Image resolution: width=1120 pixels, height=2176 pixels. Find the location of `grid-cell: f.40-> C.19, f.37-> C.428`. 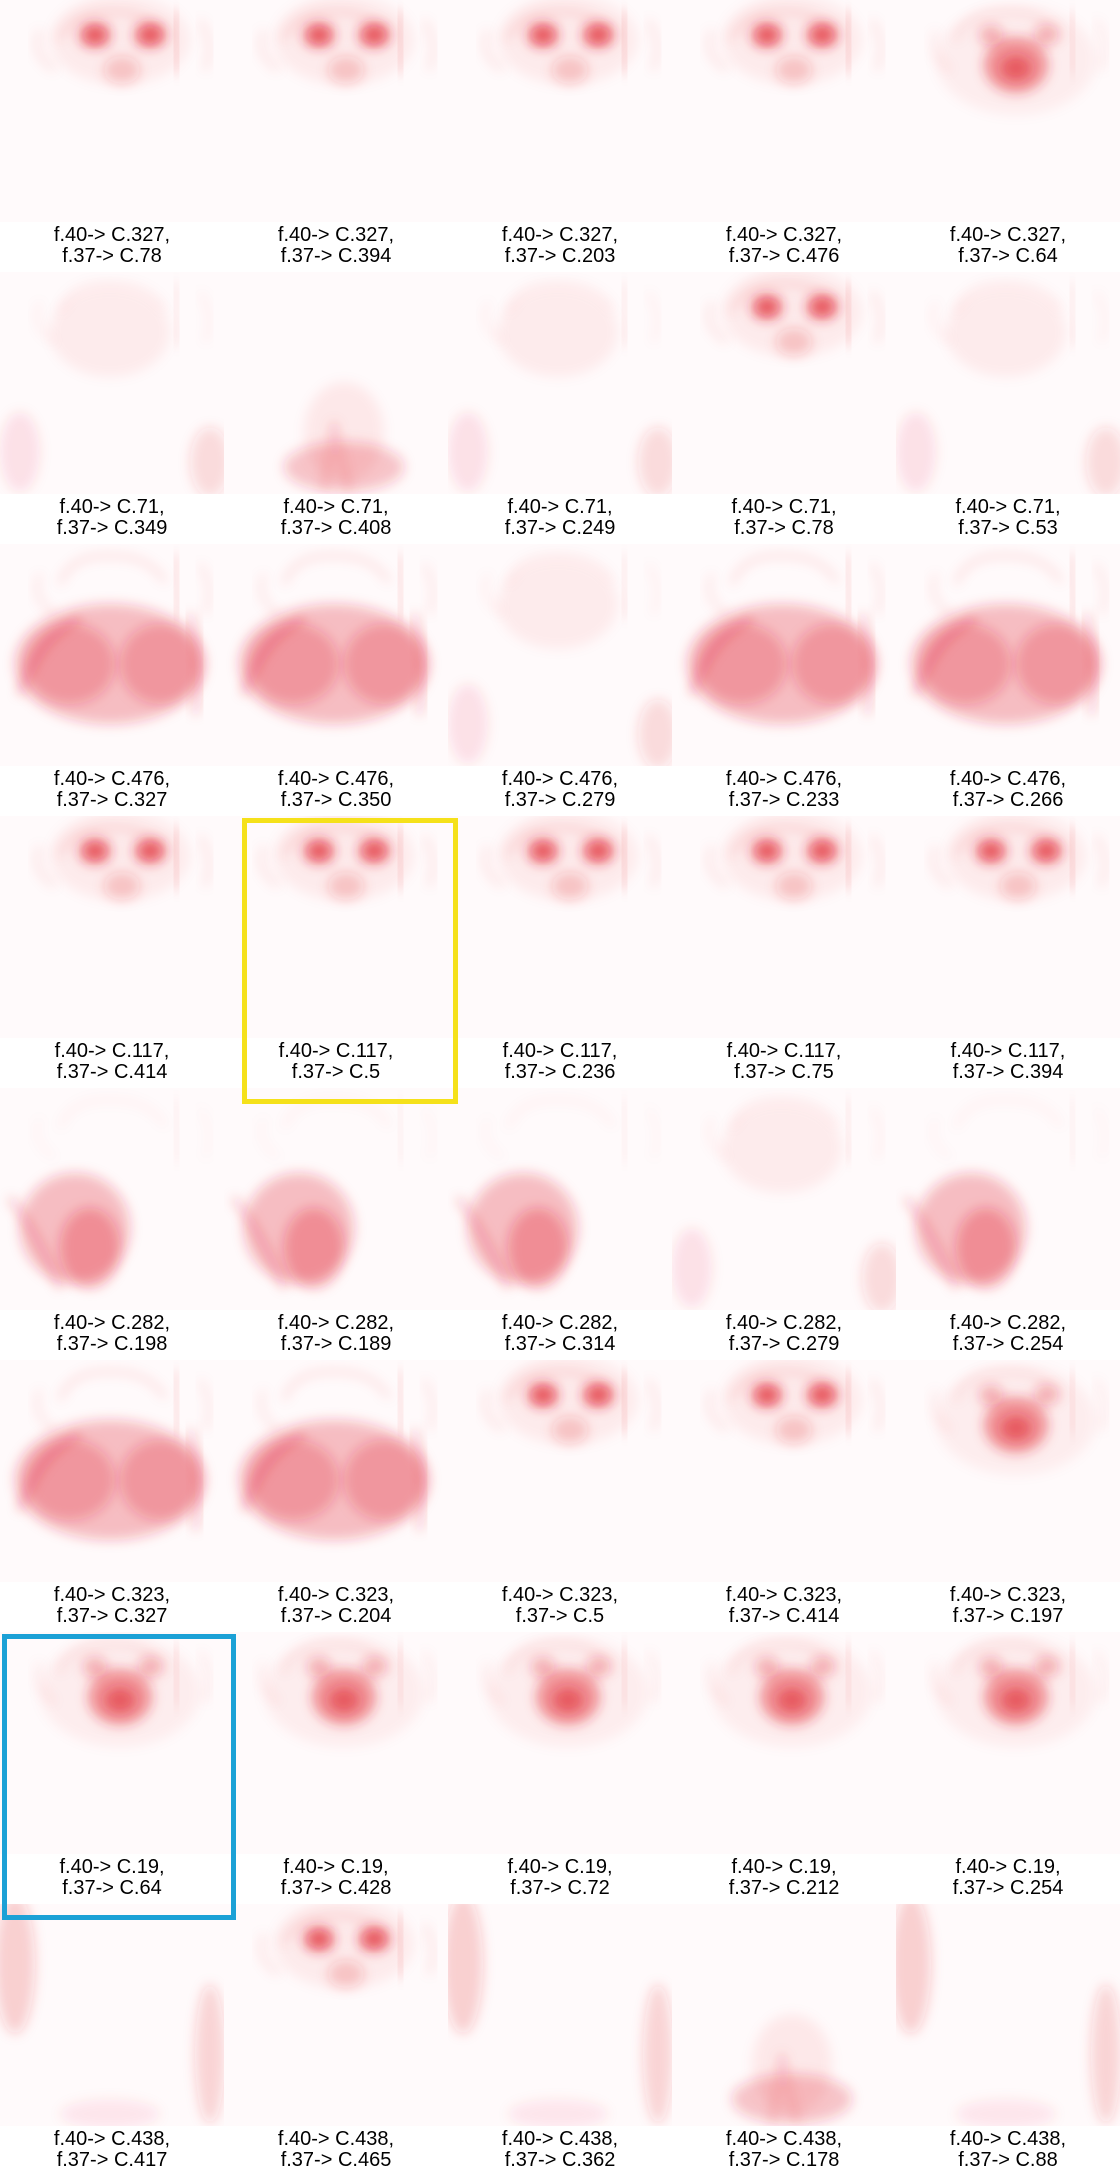

grid-cell: f.40-> C.19, f.37-> C.428 is located at coordinates (336, 1768).